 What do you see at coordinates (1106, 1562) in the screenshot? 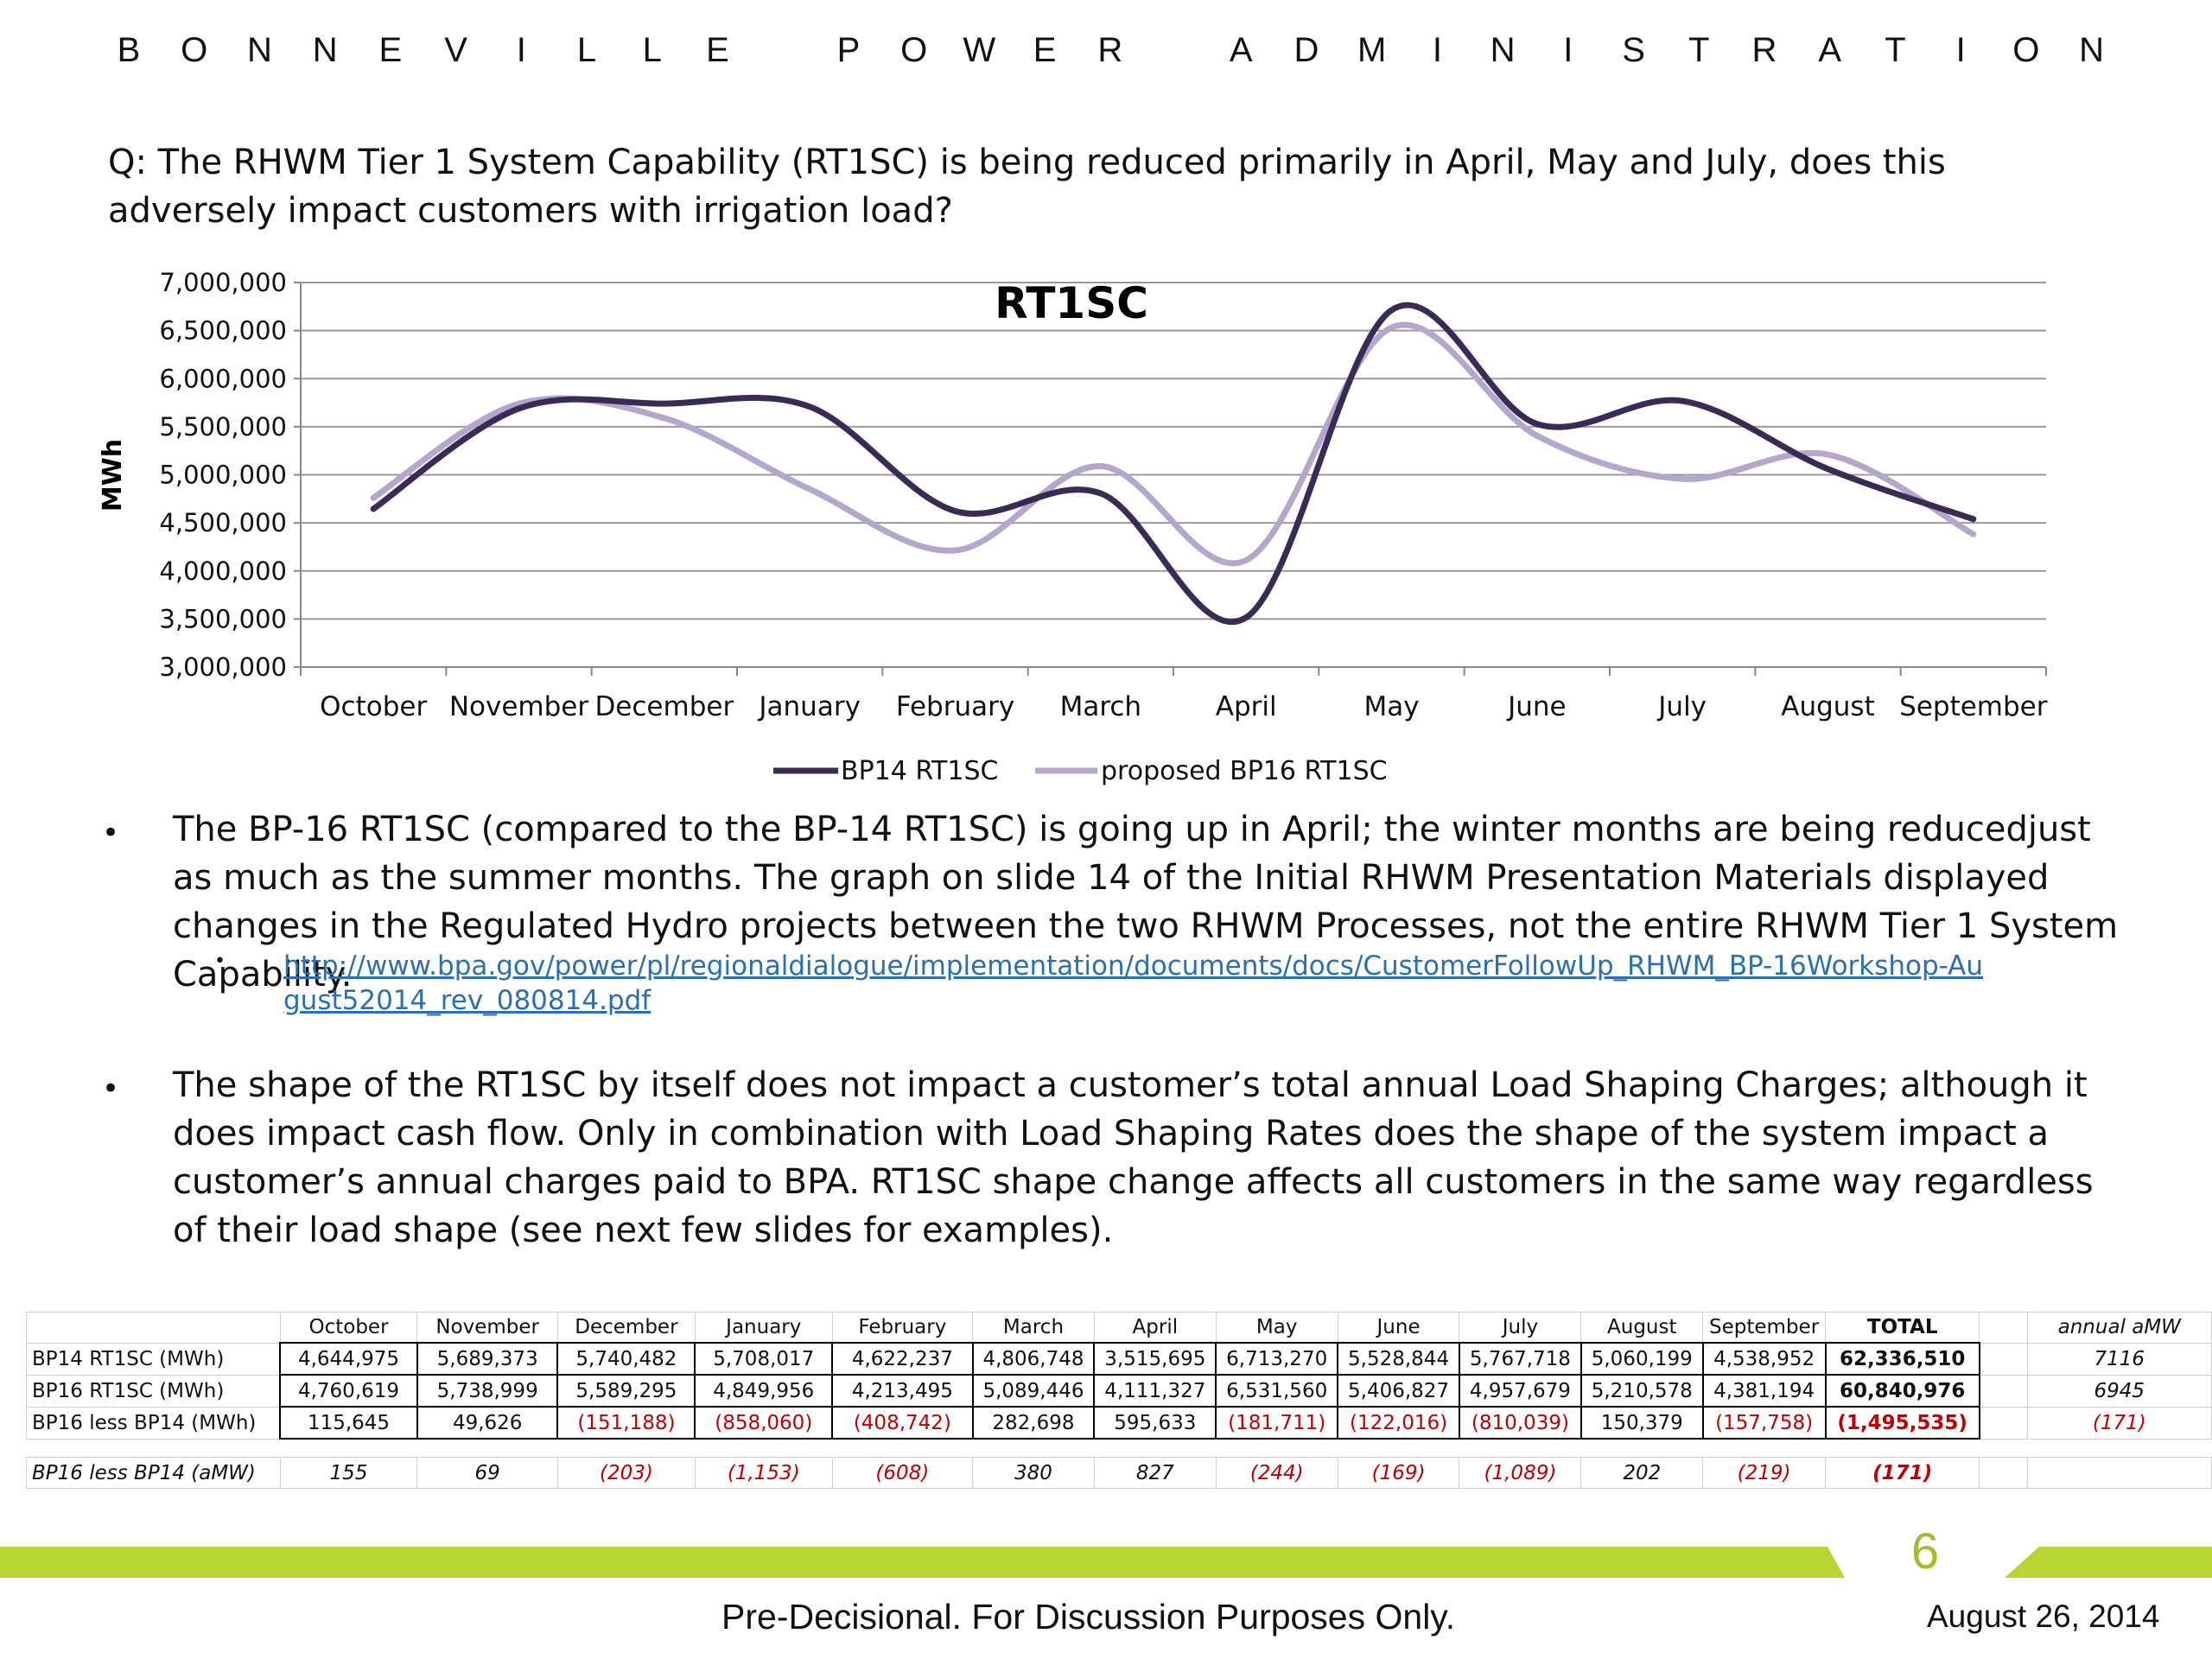
I see `footer-accent-bar` at bounding box center [1106, 1562].